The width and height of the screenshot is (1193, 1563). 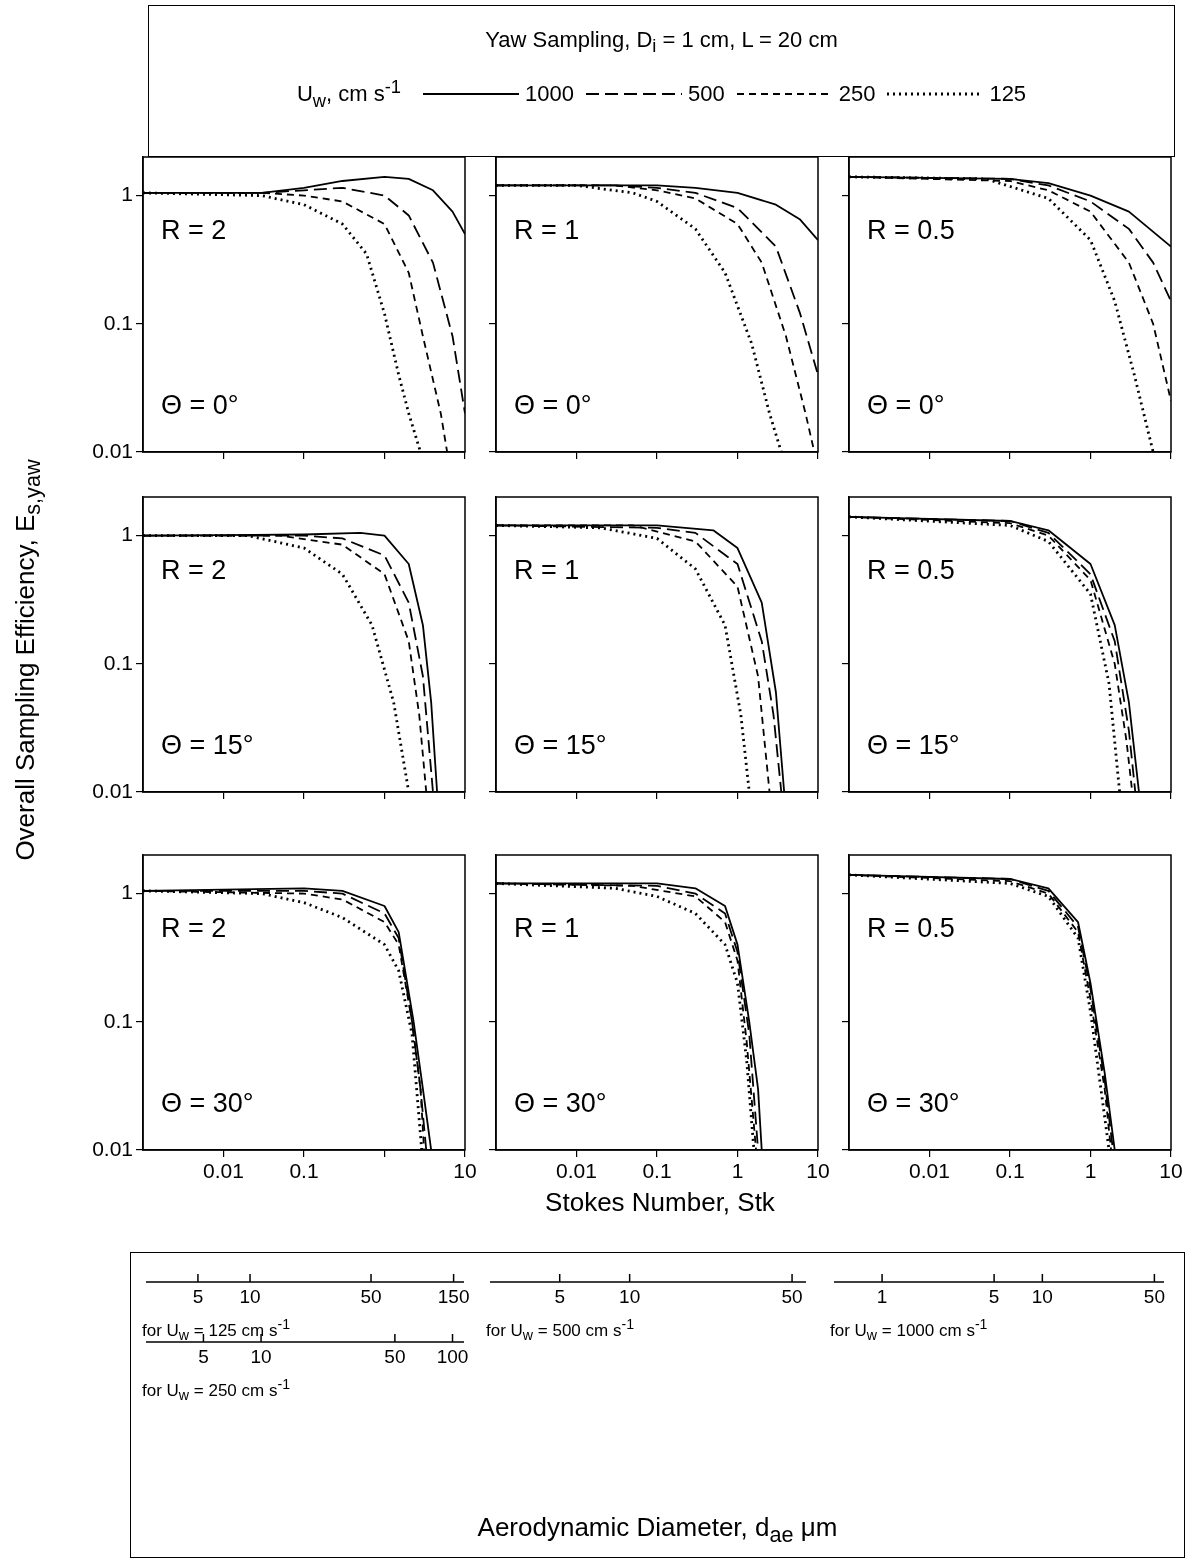 What do you see at coordinates (549, 93) in the screenshot?
I see `legend-label: 1000` at bounding box center [549, 93].